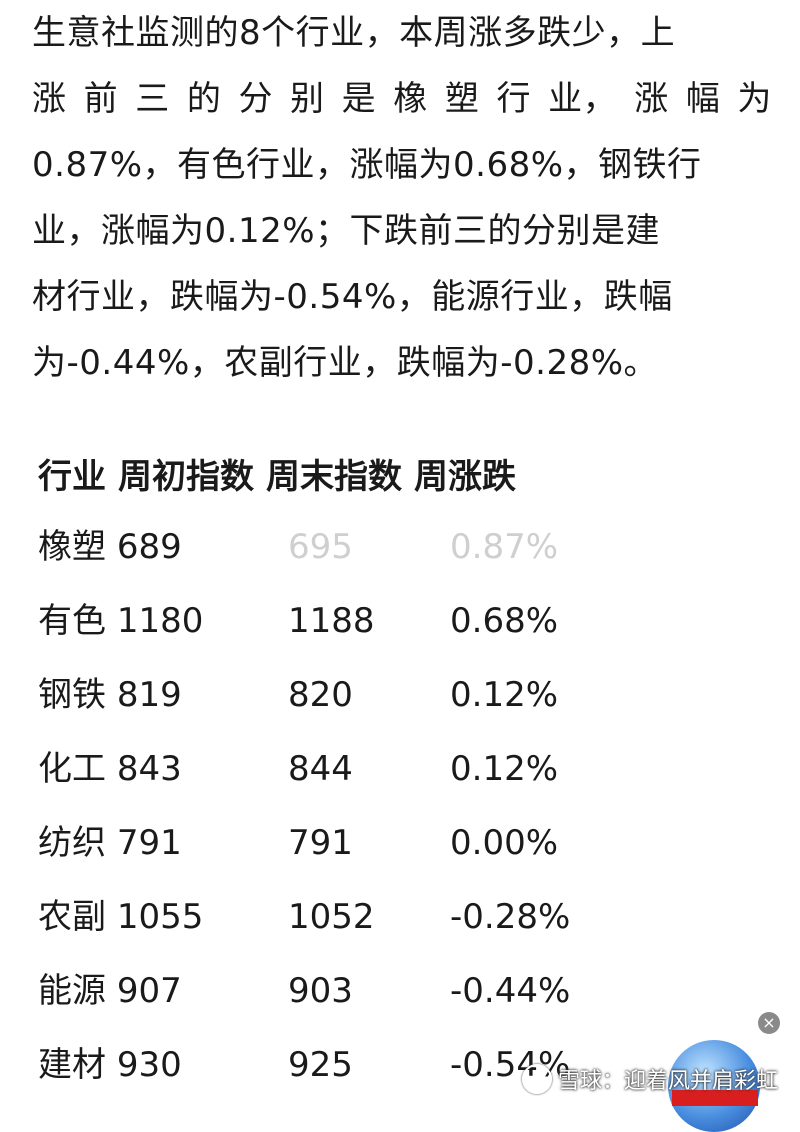  I want to click on paragraph-glyph: 是, so click(359, 99).